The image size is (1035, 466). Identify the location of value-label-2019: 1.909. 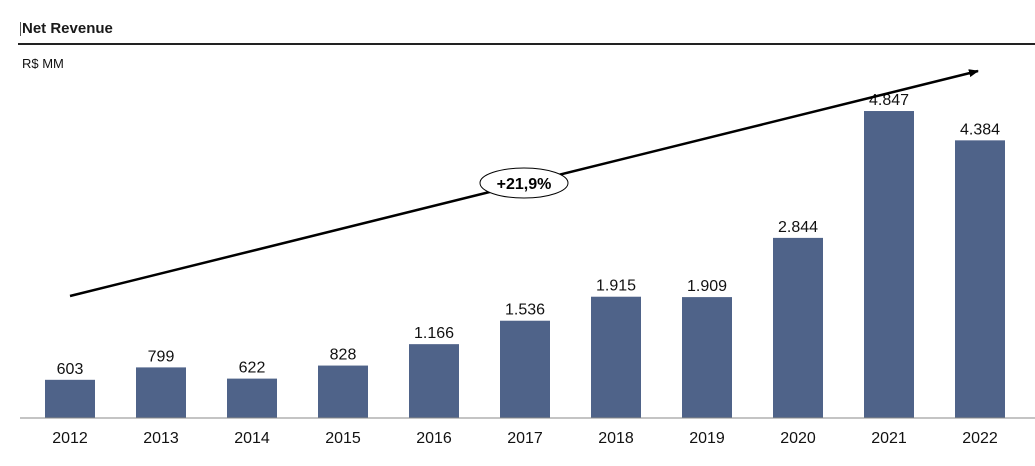
(707, 286).